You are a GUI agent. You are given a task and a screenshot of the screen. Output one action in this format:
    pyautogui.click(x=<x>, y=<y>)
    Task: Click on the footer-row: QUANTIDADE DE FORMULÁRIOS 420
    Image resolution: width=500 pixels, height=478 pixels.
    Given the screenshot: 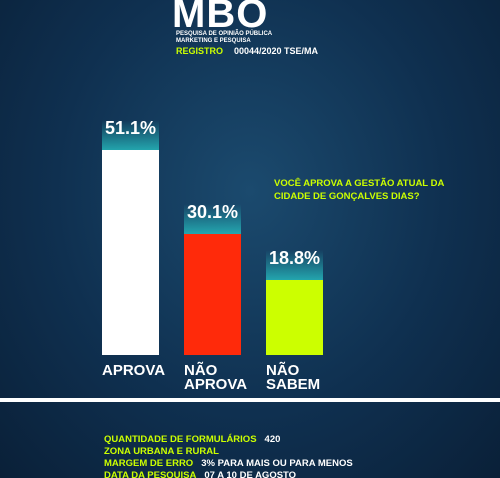 What is the action you would take?
    pyautogui.click(x=192, y=440)
    